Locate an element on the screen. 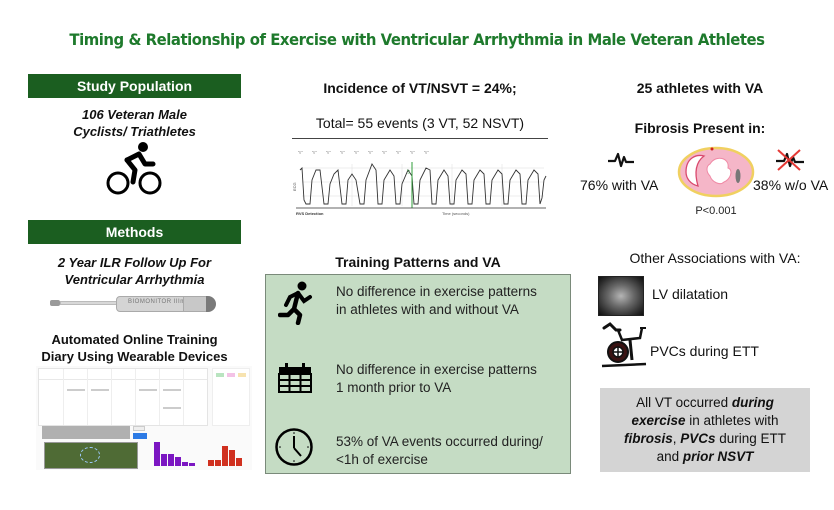 This screenshot has width=834, height=510. training-item-2-line2: 1 month prior to VA is located at coordinates (394, 387).